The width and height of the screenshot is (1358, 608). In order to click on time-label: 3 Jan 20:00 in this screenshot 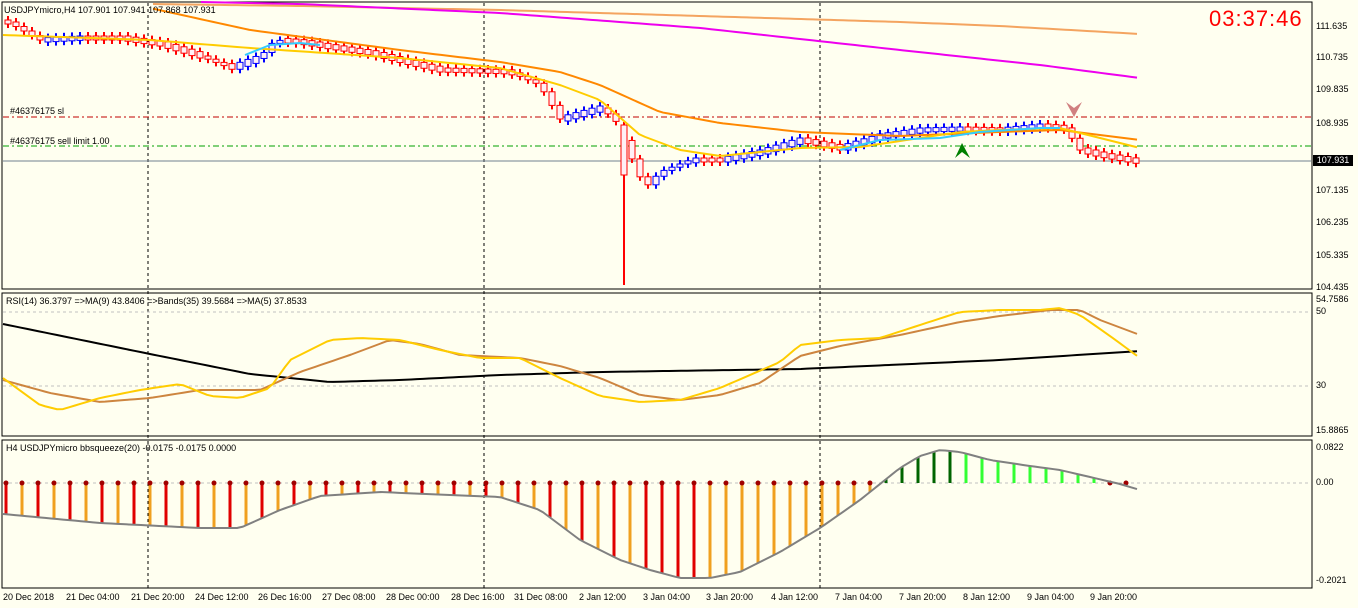, I will do `click(730, 597)`.